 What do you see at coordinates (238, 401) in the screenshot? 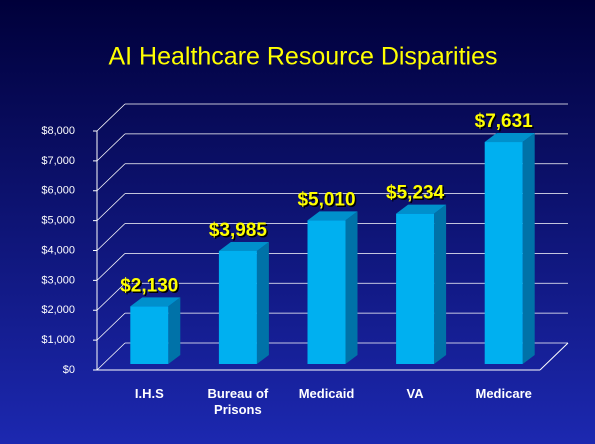
I see `x-tick-label: Bureau of Prisons` at bounding box center [238, 401].